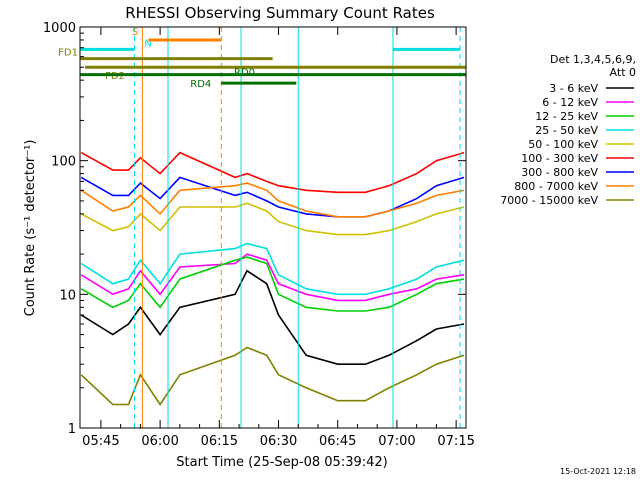 The height and width of the screenshot is (480, 640). I want to click on annotation-label-s: S, so click(135, 32).